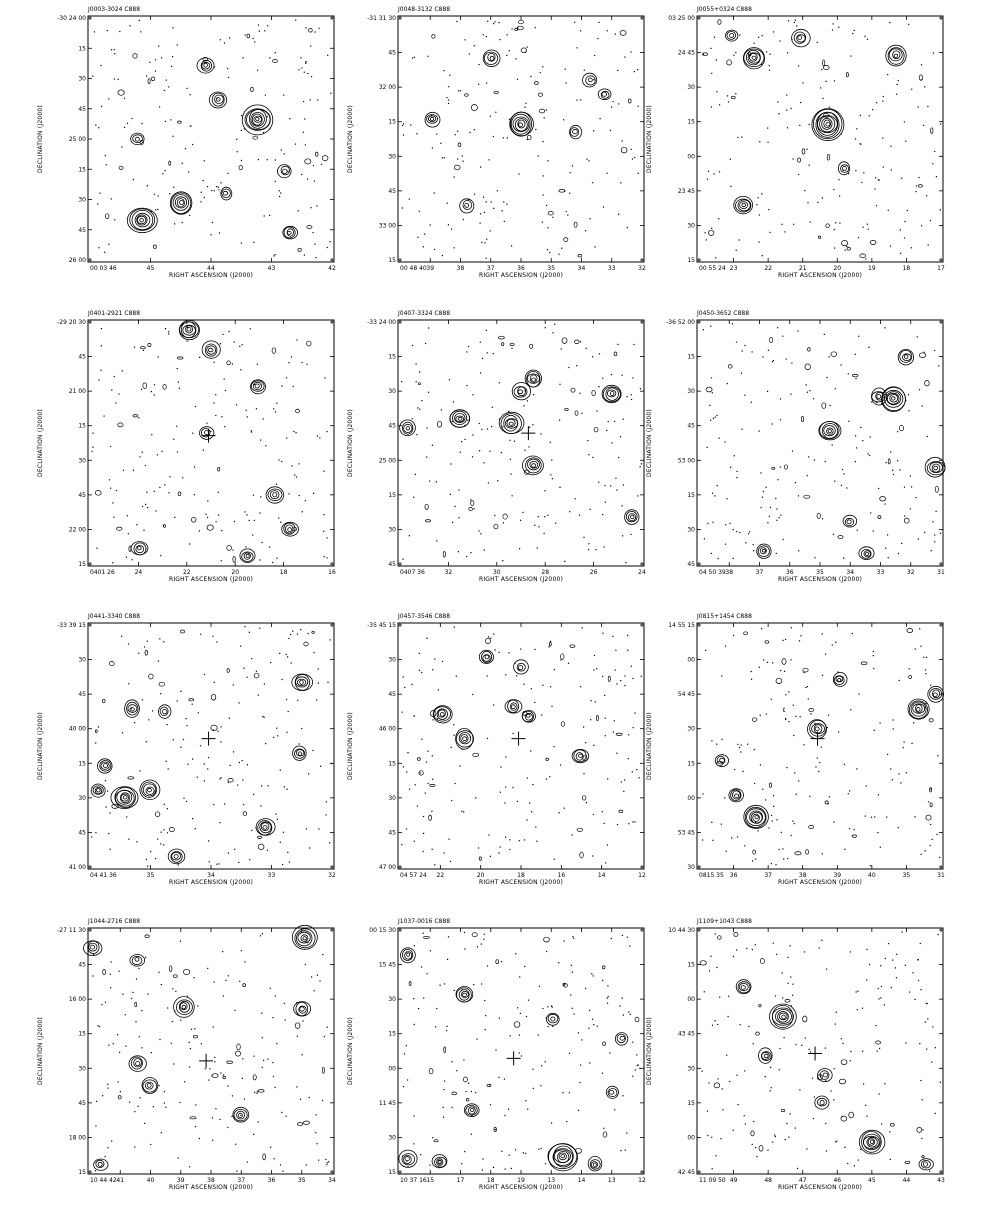  Describe the element at coordinates (272, 268) in the screenshot. I see `x-tick-label: 43` at that location.